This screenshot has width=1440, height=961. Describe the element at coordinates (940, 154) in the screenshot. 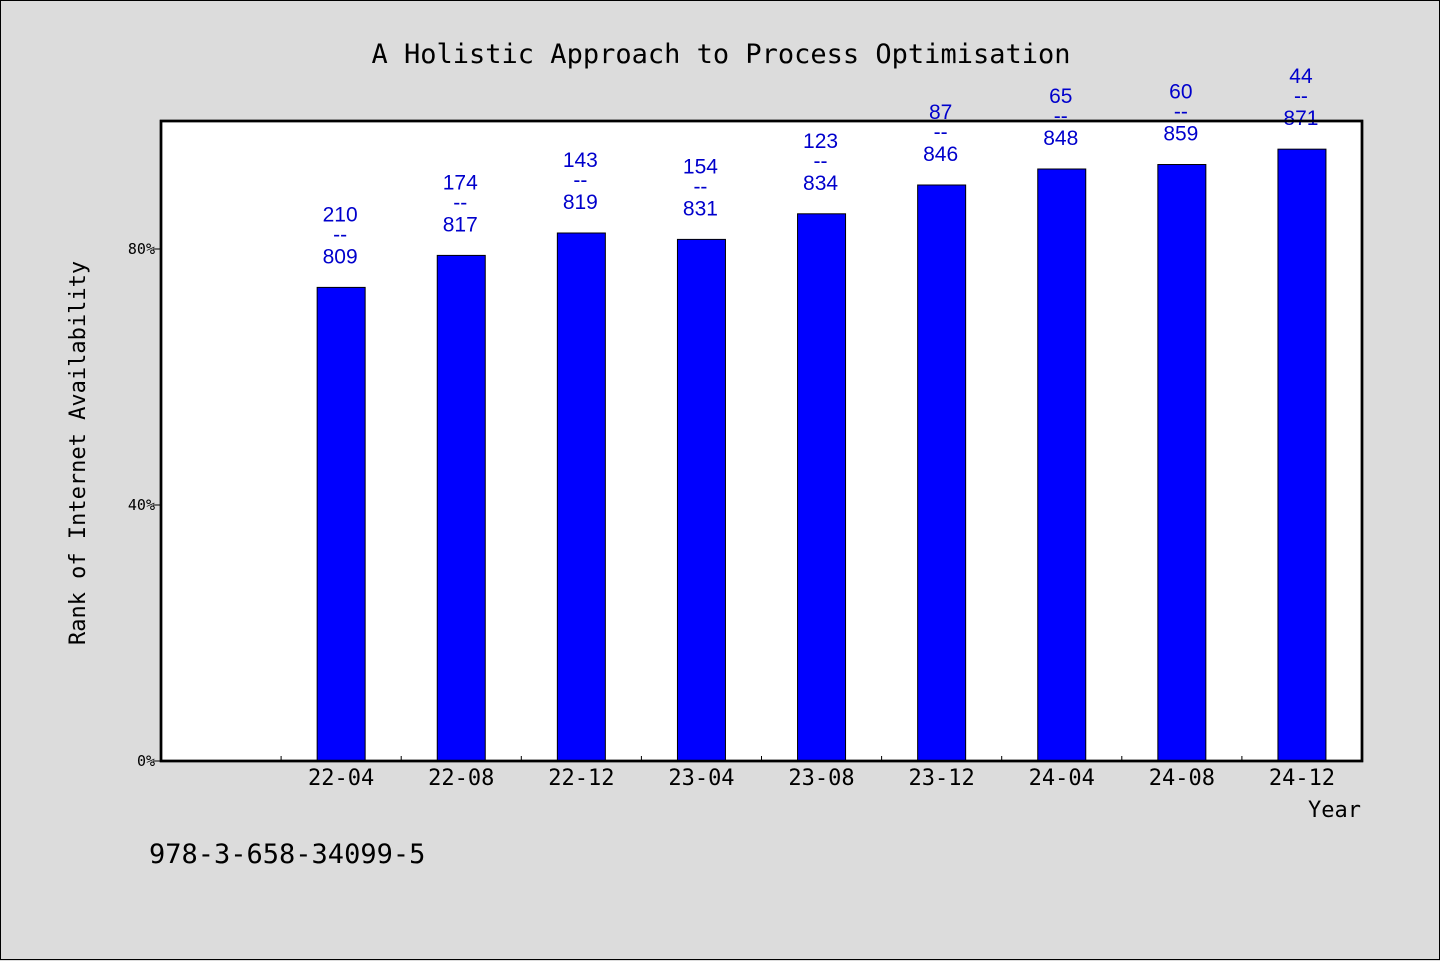

I see `data-label-bottom: 846` at that location.